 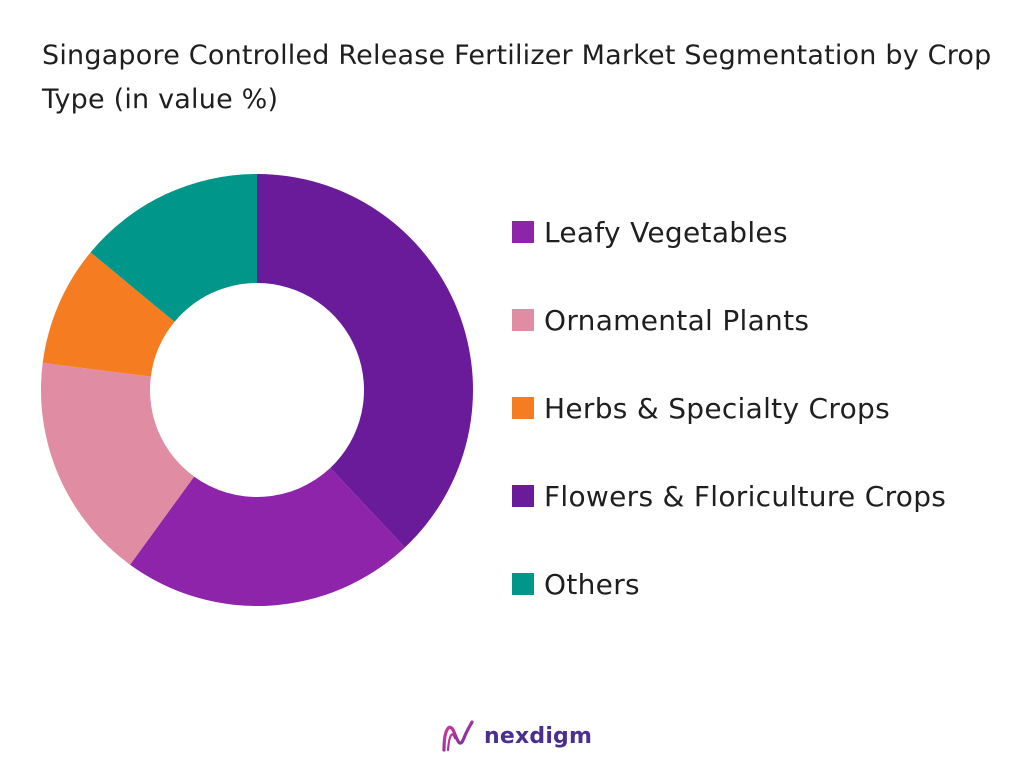 I want to click on legend-label: Ornamental Plants, so click(x=677, y=320).